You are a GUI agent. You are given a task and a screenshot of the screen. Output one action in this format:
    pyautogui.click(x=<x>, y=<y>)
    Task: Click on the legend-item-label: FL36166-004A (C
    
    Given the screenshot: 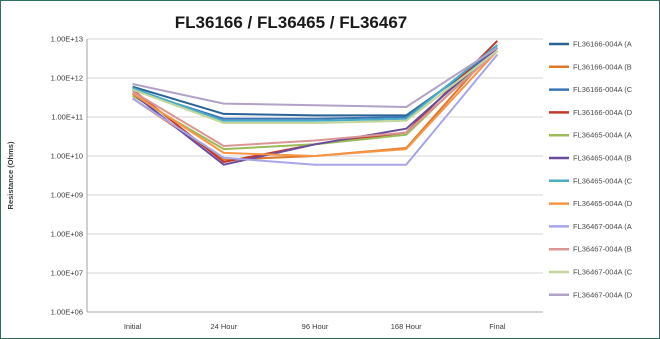 What is the action you would take?
    pyautogui.click(x=603, y=89)
    